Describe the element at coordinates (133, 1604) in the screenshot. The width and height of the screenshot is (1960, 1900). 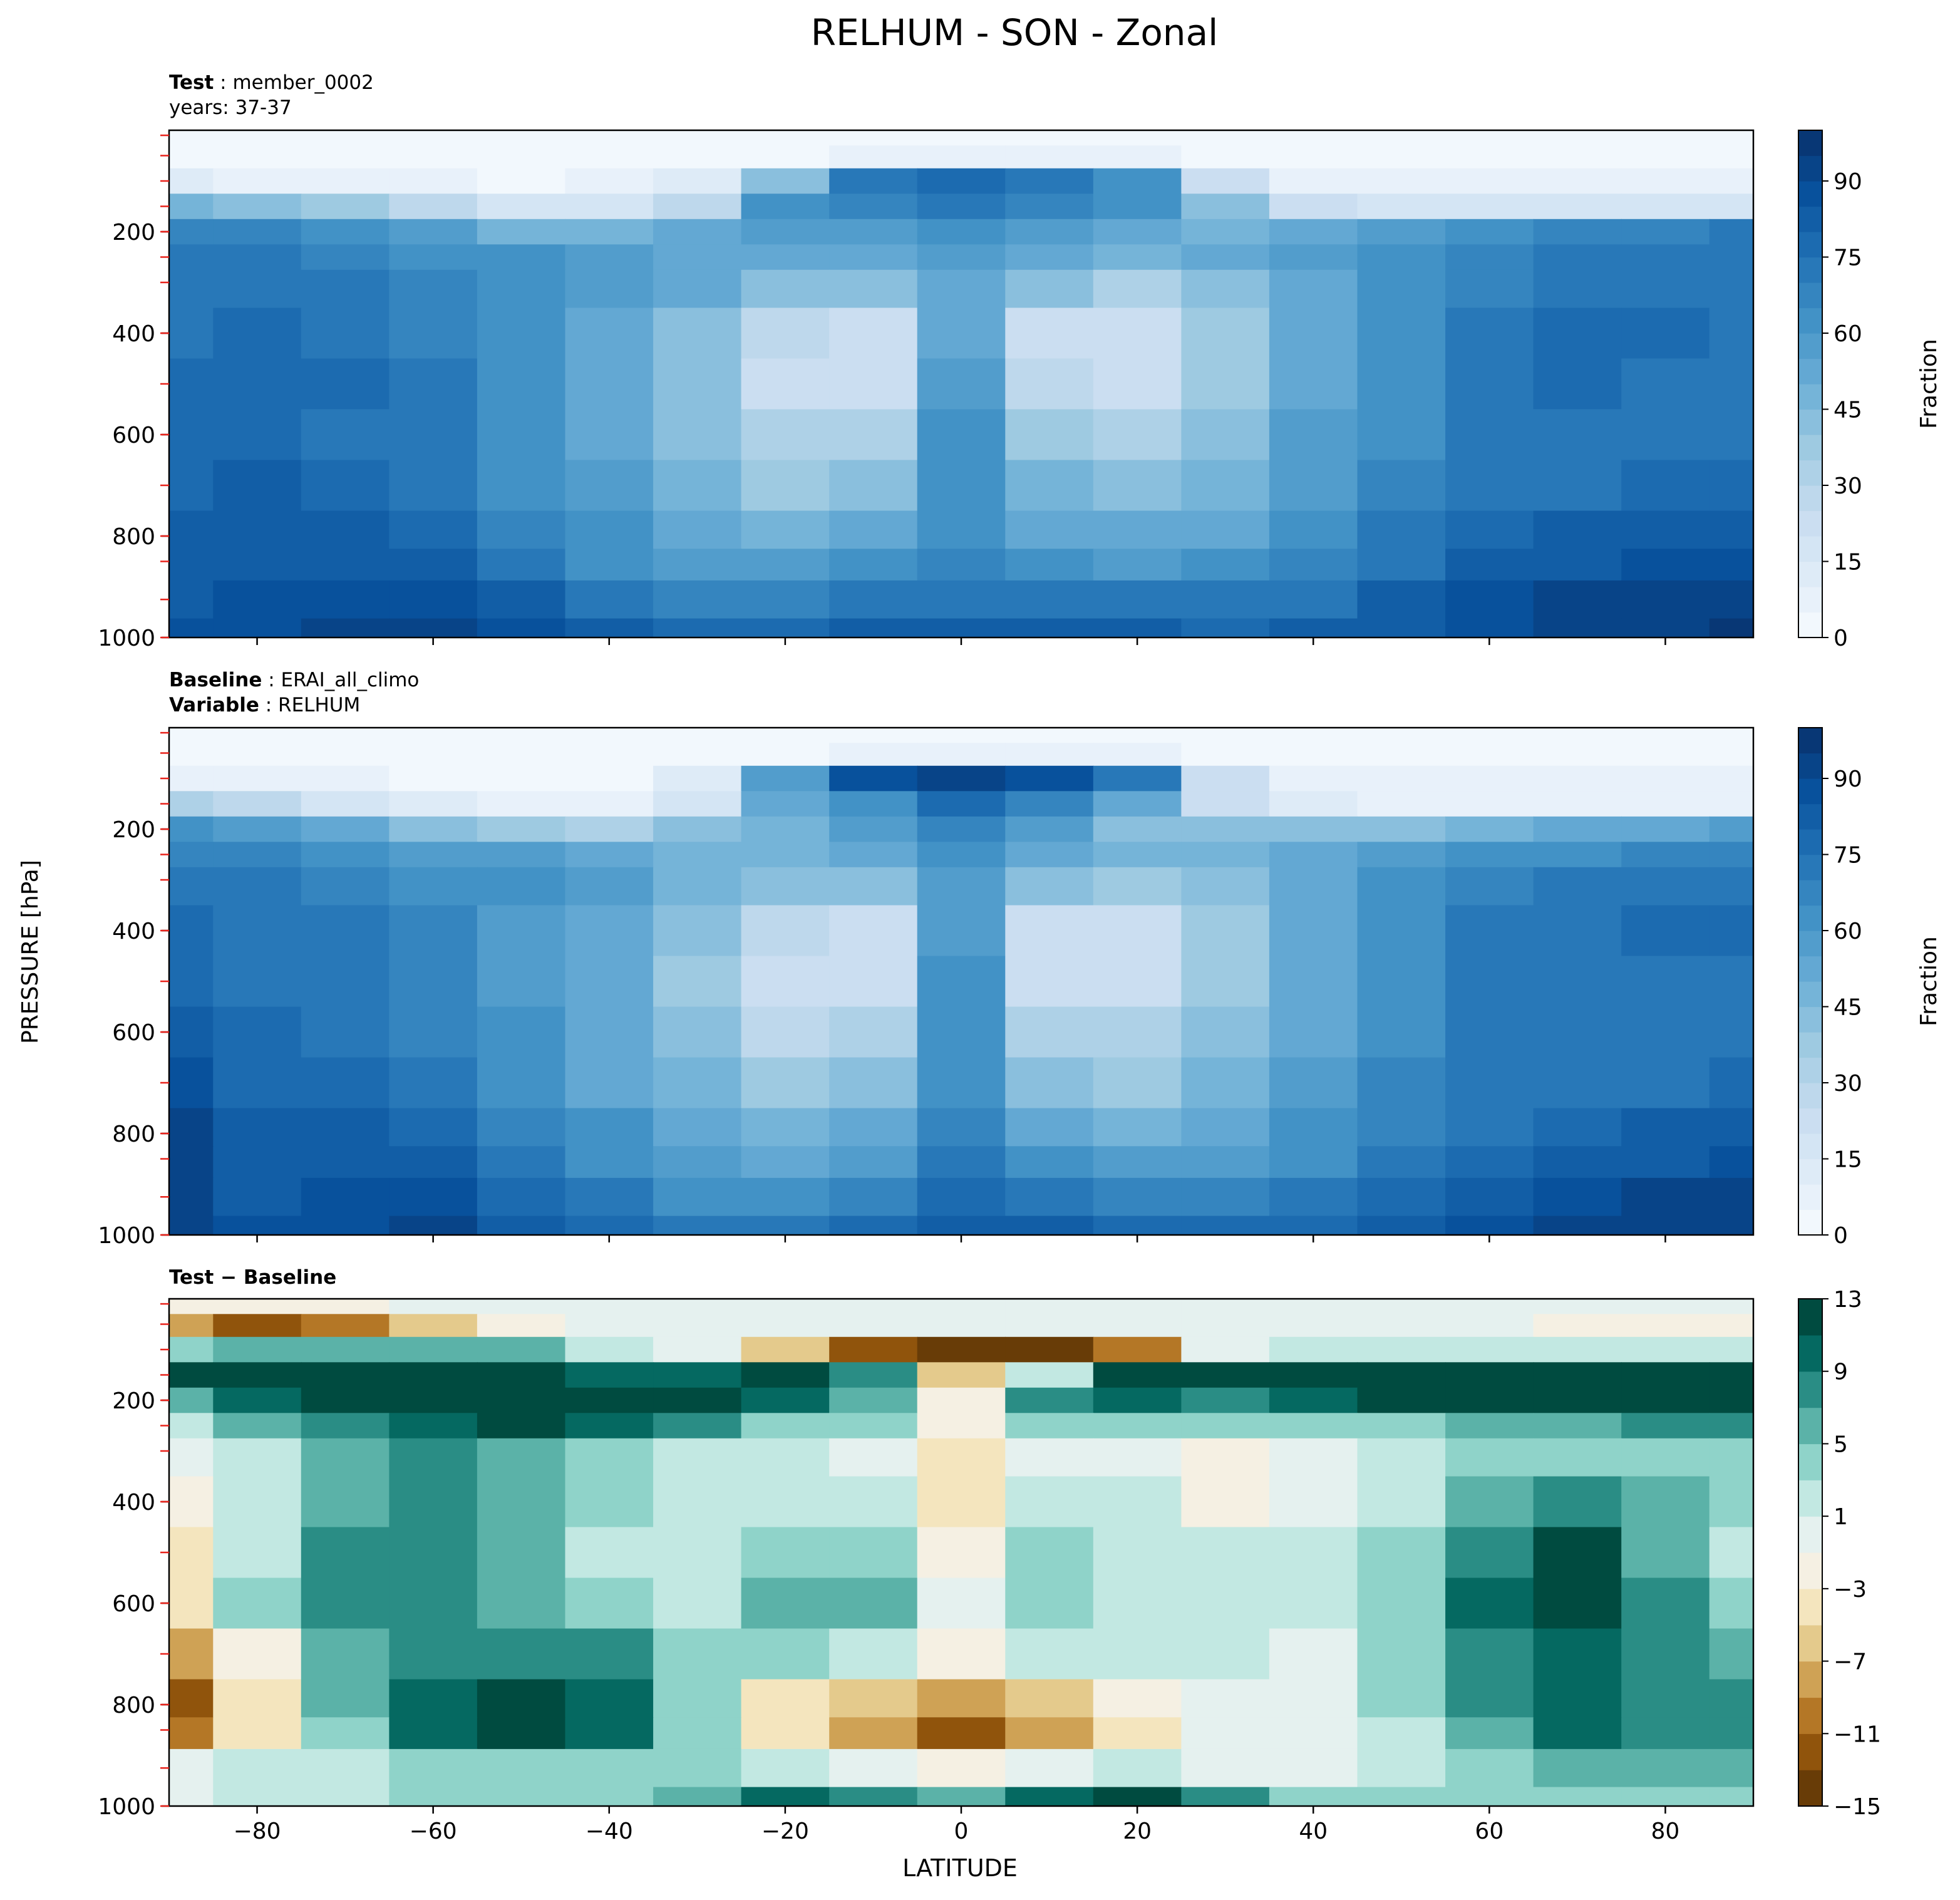
I see `y-tick-label: 600` at that location.